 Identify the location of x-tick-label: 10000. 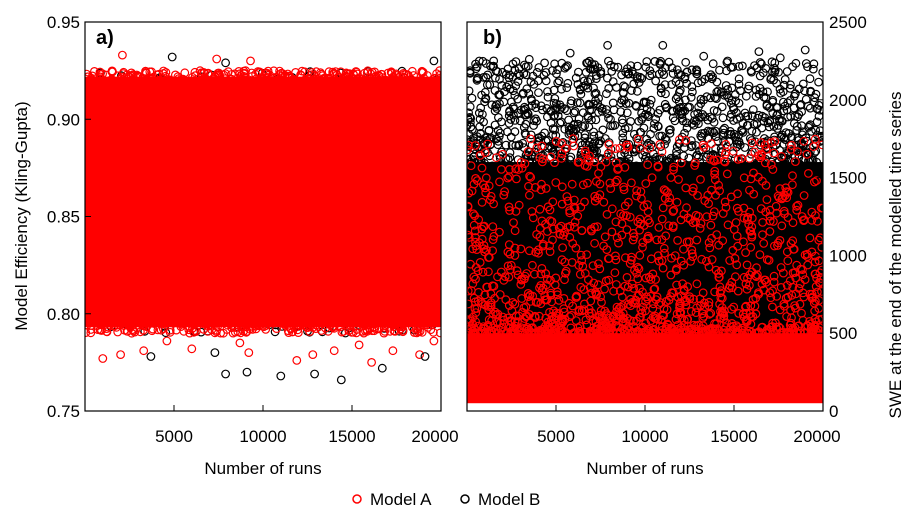
(644, 436).